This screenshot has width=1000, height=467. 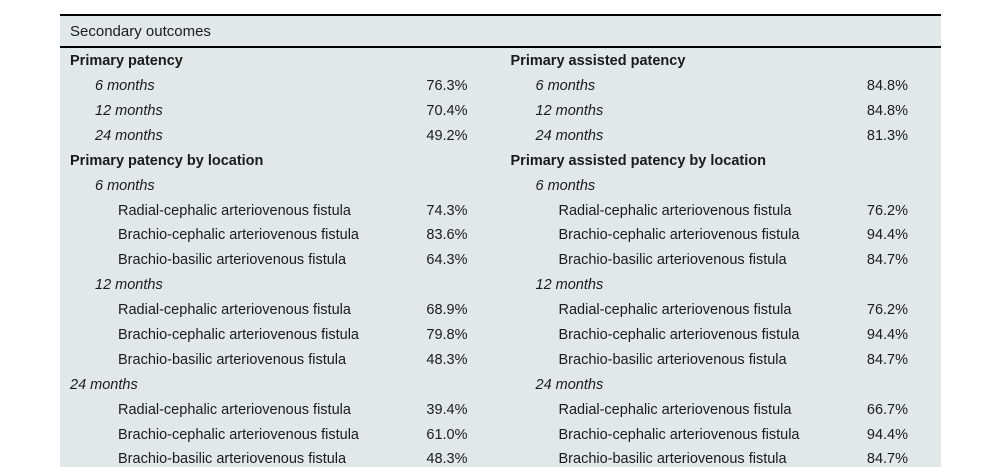 What do you see at coordinates (638, 160) in the screenshot?
I see `row-label: Primary assisted patency by location` at bounding box center [638, 160].